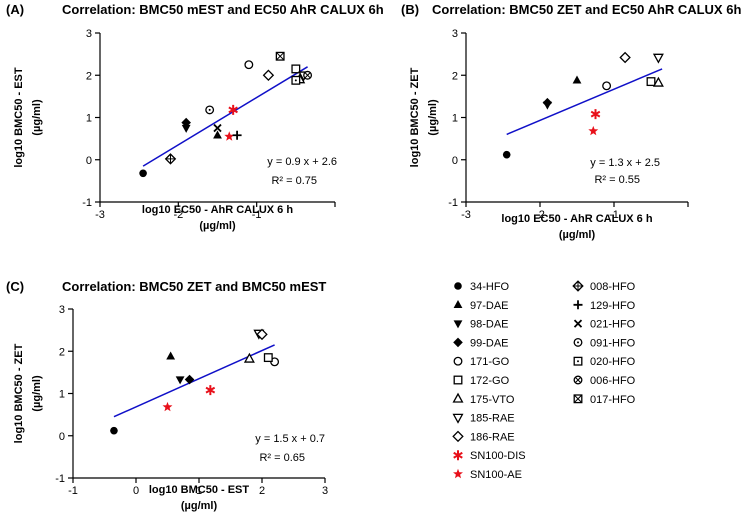 This screenshot has height=530, width=749. I want to click on y-axis-label: log10 BMC50 - ZET, so click(415, 117).